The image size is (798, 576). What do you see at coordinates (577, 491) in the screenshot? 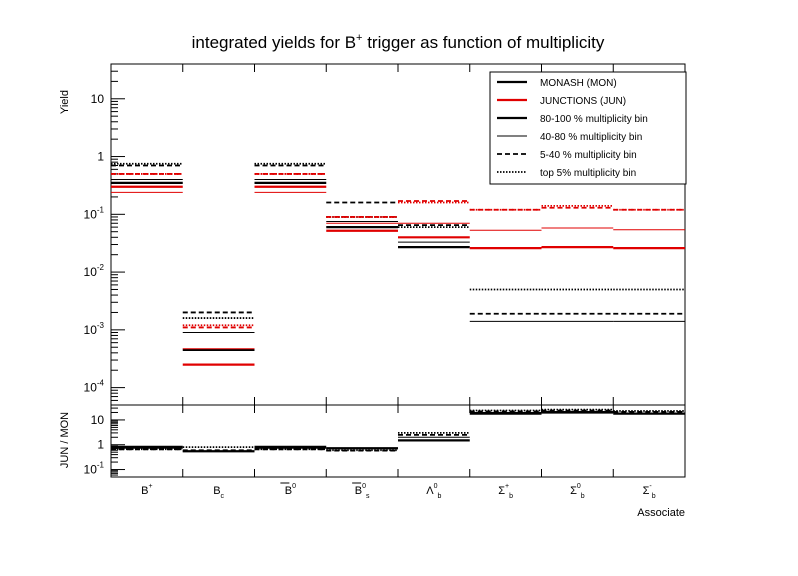
I see `x-tick-label: Σ0b` at bounding box center [577, 491].